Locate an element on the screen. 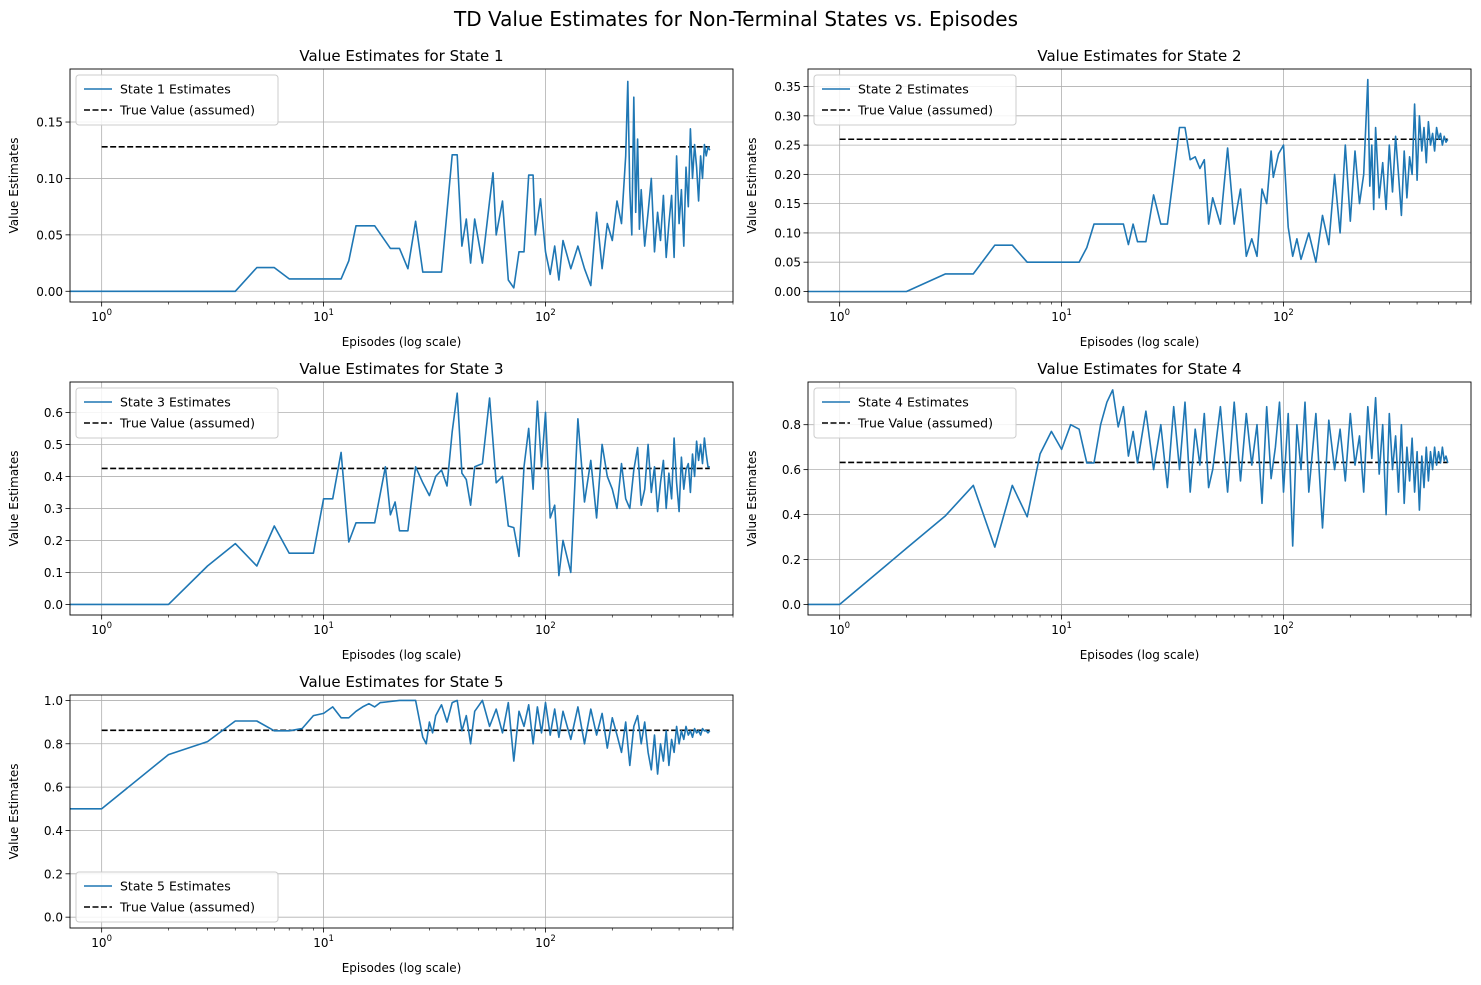 The height and width of the screenshot is (985, 1481). chart-4-series-line is located at coordinates (1128, 497).